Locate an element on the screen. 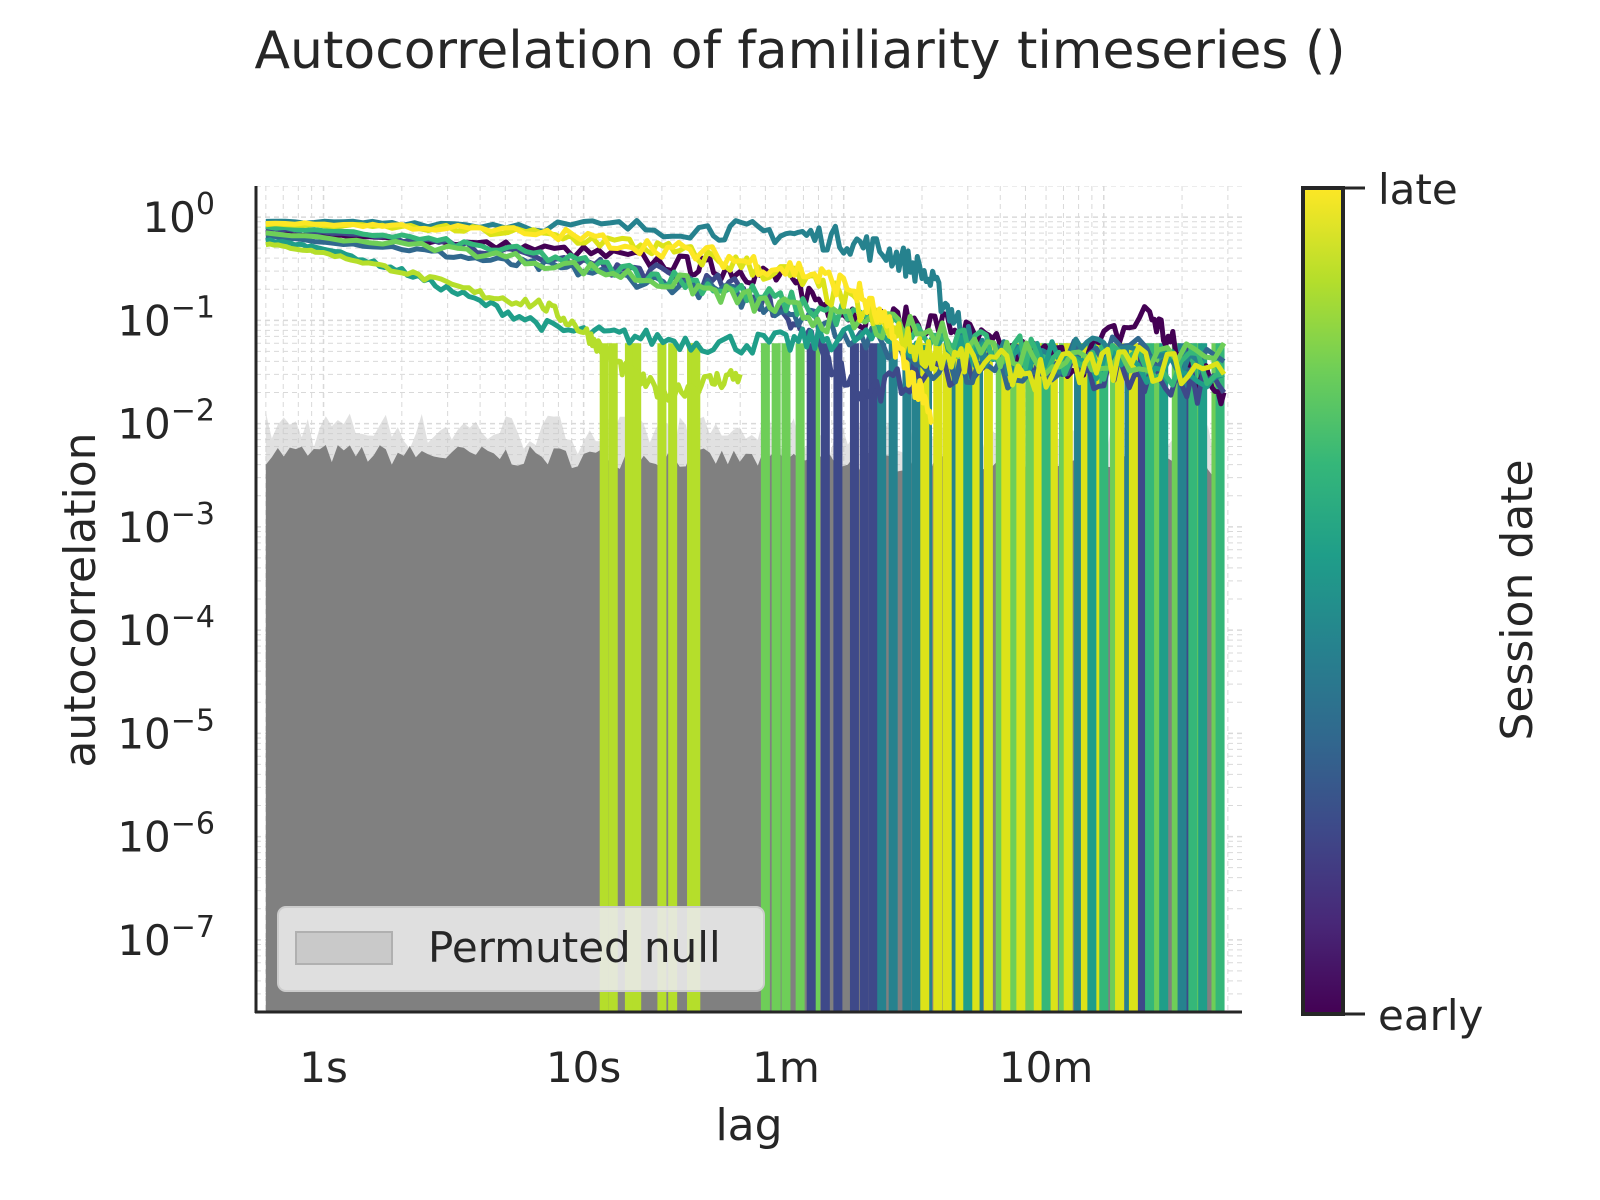  colorbar-title: Session date is located at coordinates (1517, 599).